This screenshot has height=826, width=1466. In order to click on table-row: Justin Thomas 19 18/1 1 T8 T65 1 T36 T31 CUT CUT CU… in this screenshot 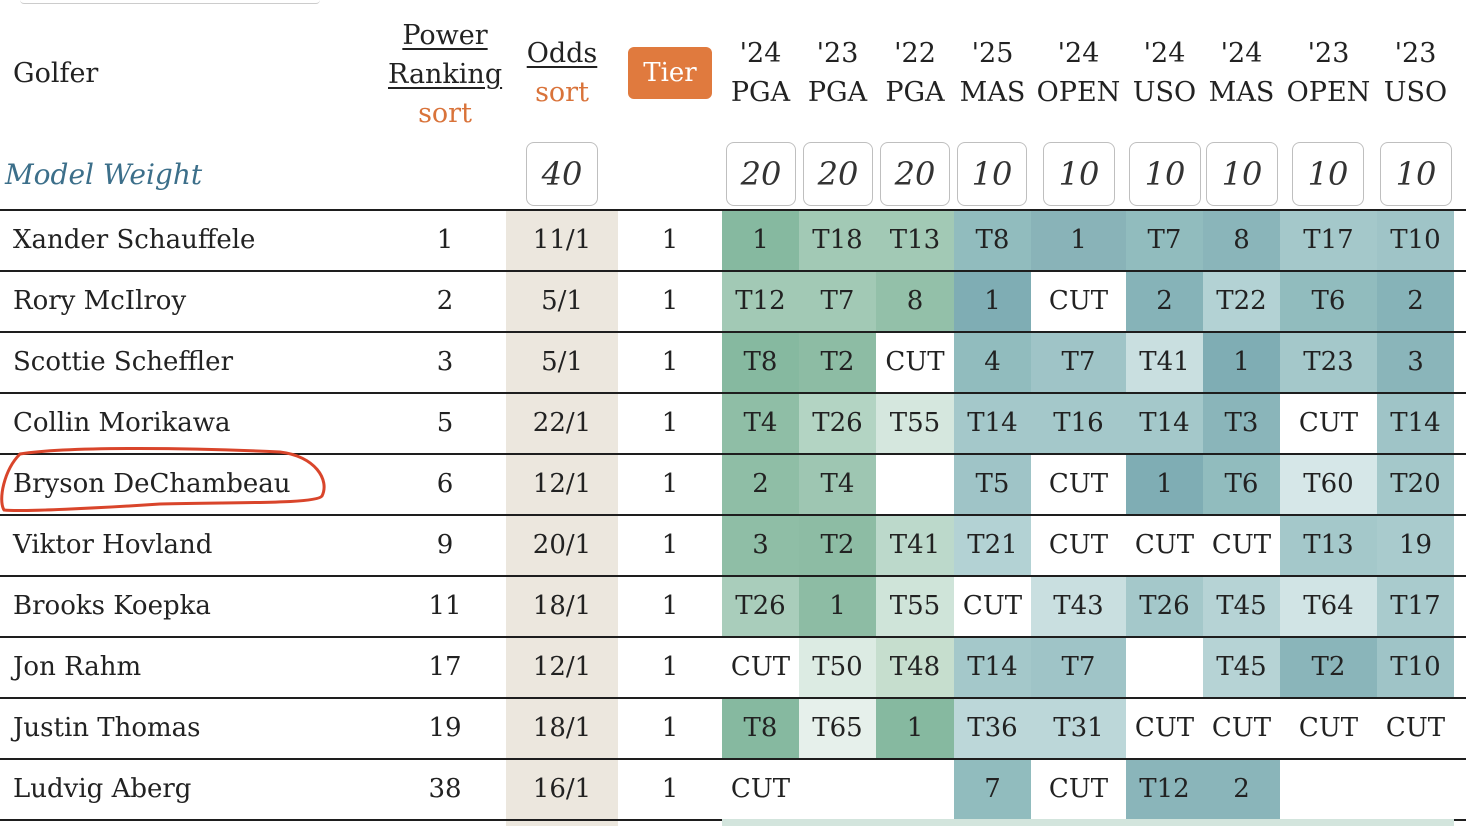, I will do `click(733, 727)`.